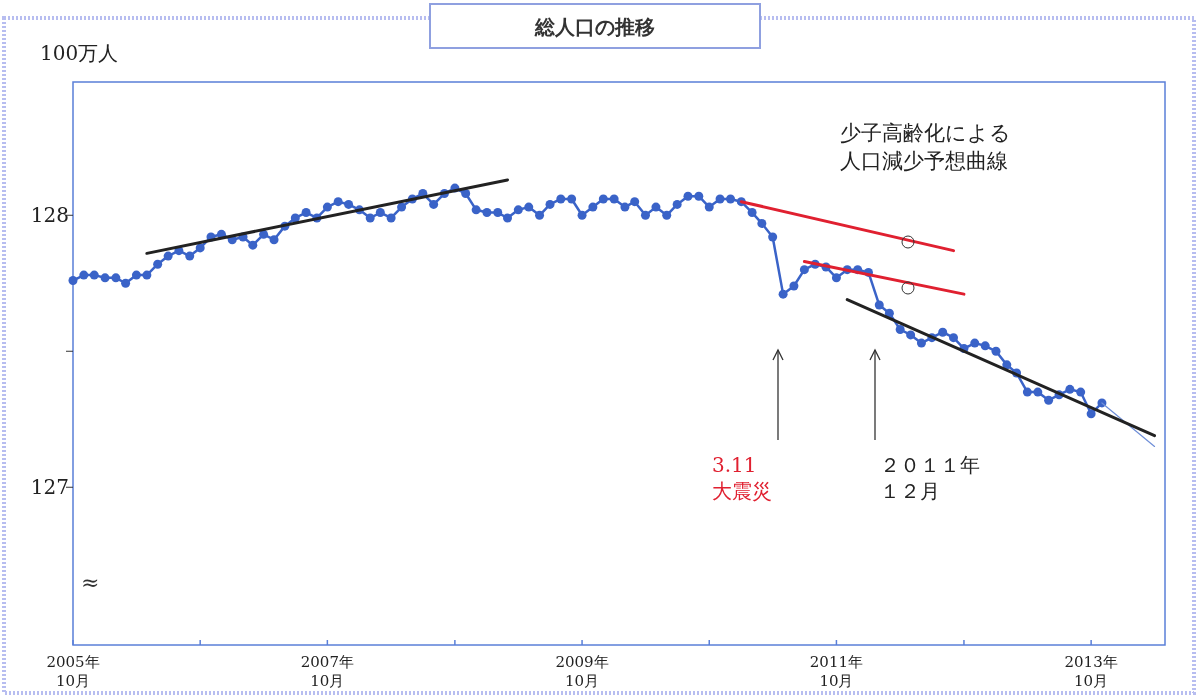  Describe the element at coordinates (742, 478) in the screenshot. I see `annotation: 3.11大震災` at that location.